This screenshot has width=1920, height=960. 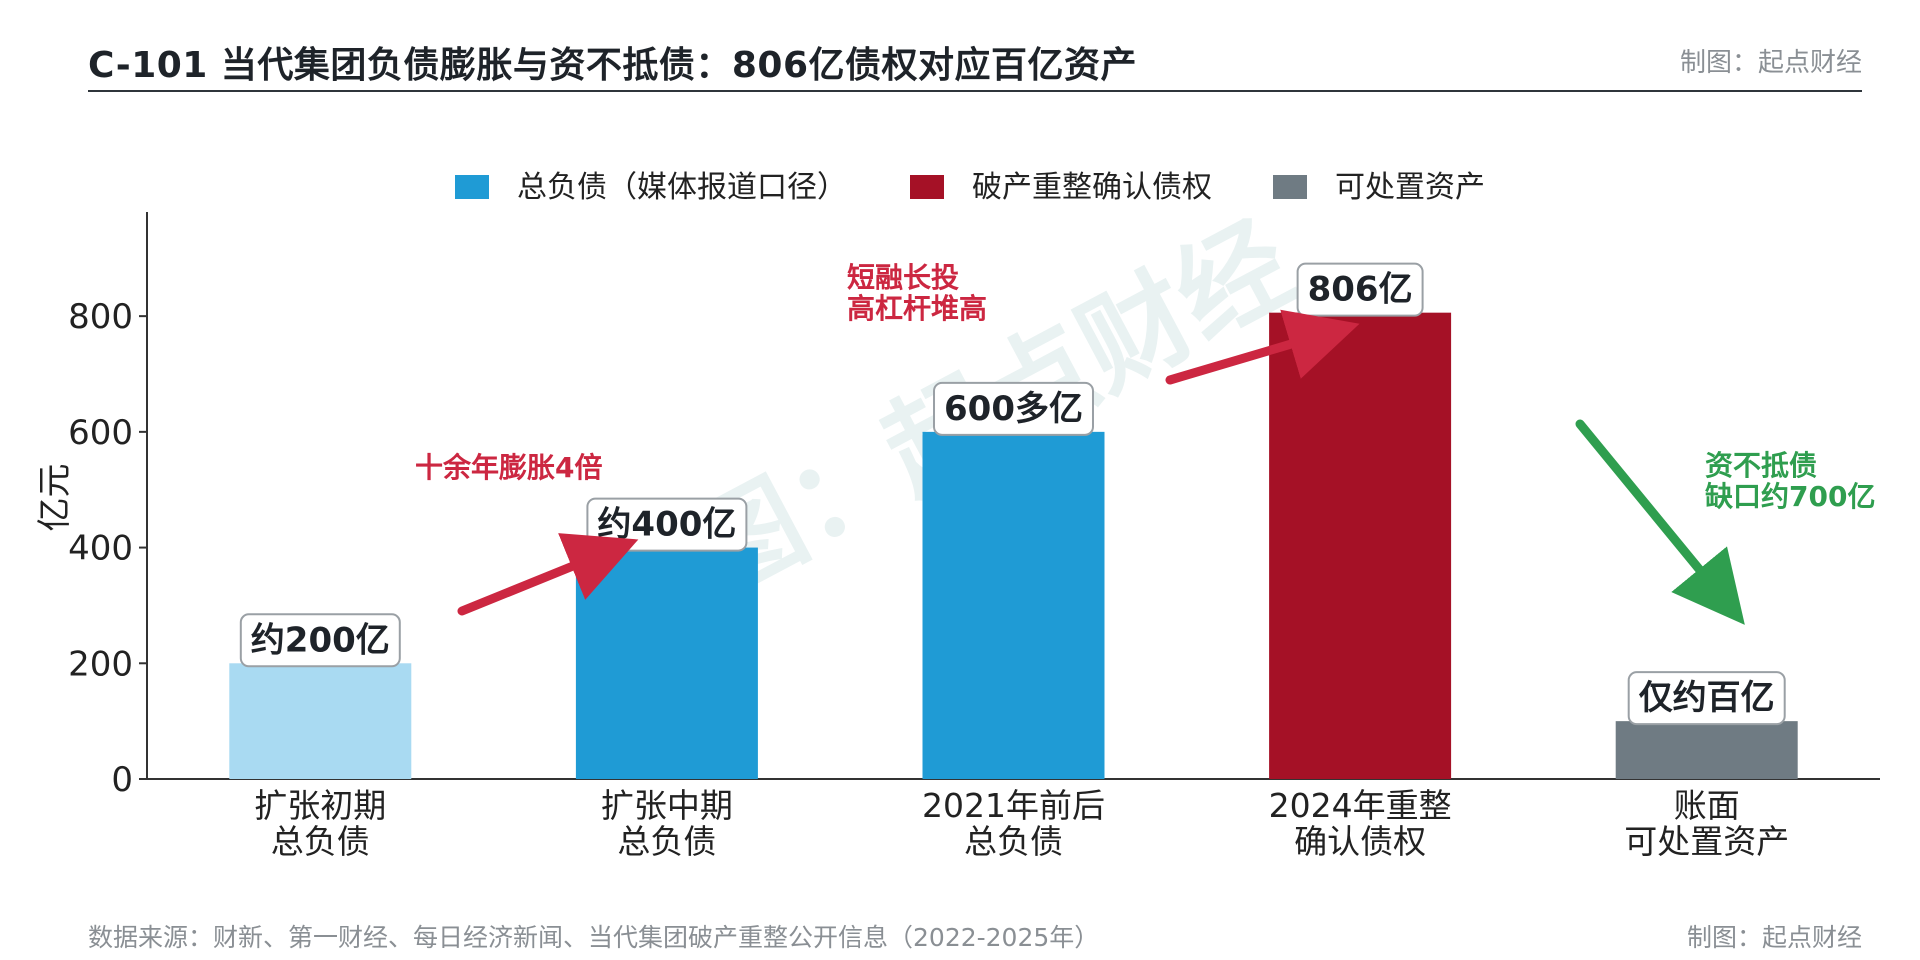 What do you see at coordinates (100, 664) in the screenshot?
I see `y-tick-label: 200` at bounding box center [100, 664].